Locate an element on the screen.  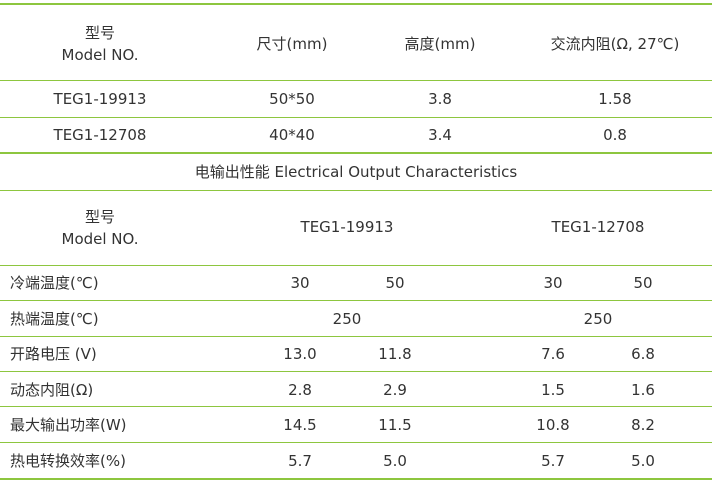
table-cell: 11.5 is located at coordinates (395, 425).